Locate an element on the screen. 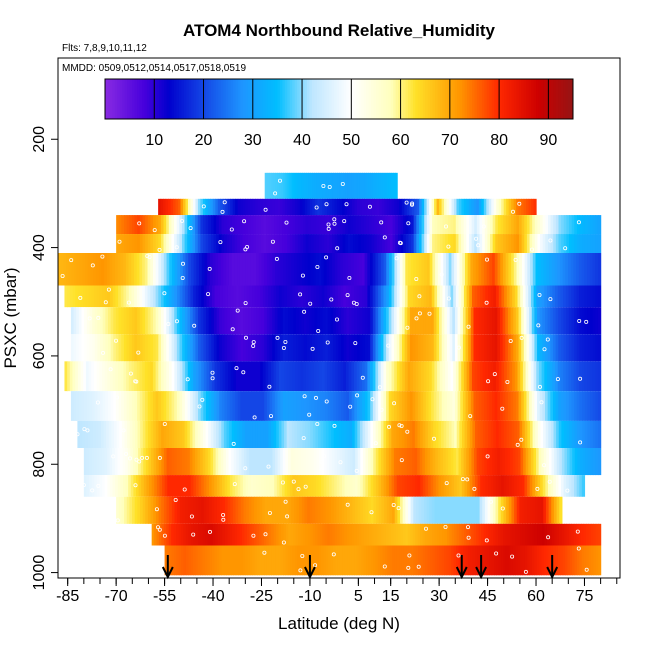 The image size is (650, 650). x-tick-label: -85 is located at coordinates (67, 596).